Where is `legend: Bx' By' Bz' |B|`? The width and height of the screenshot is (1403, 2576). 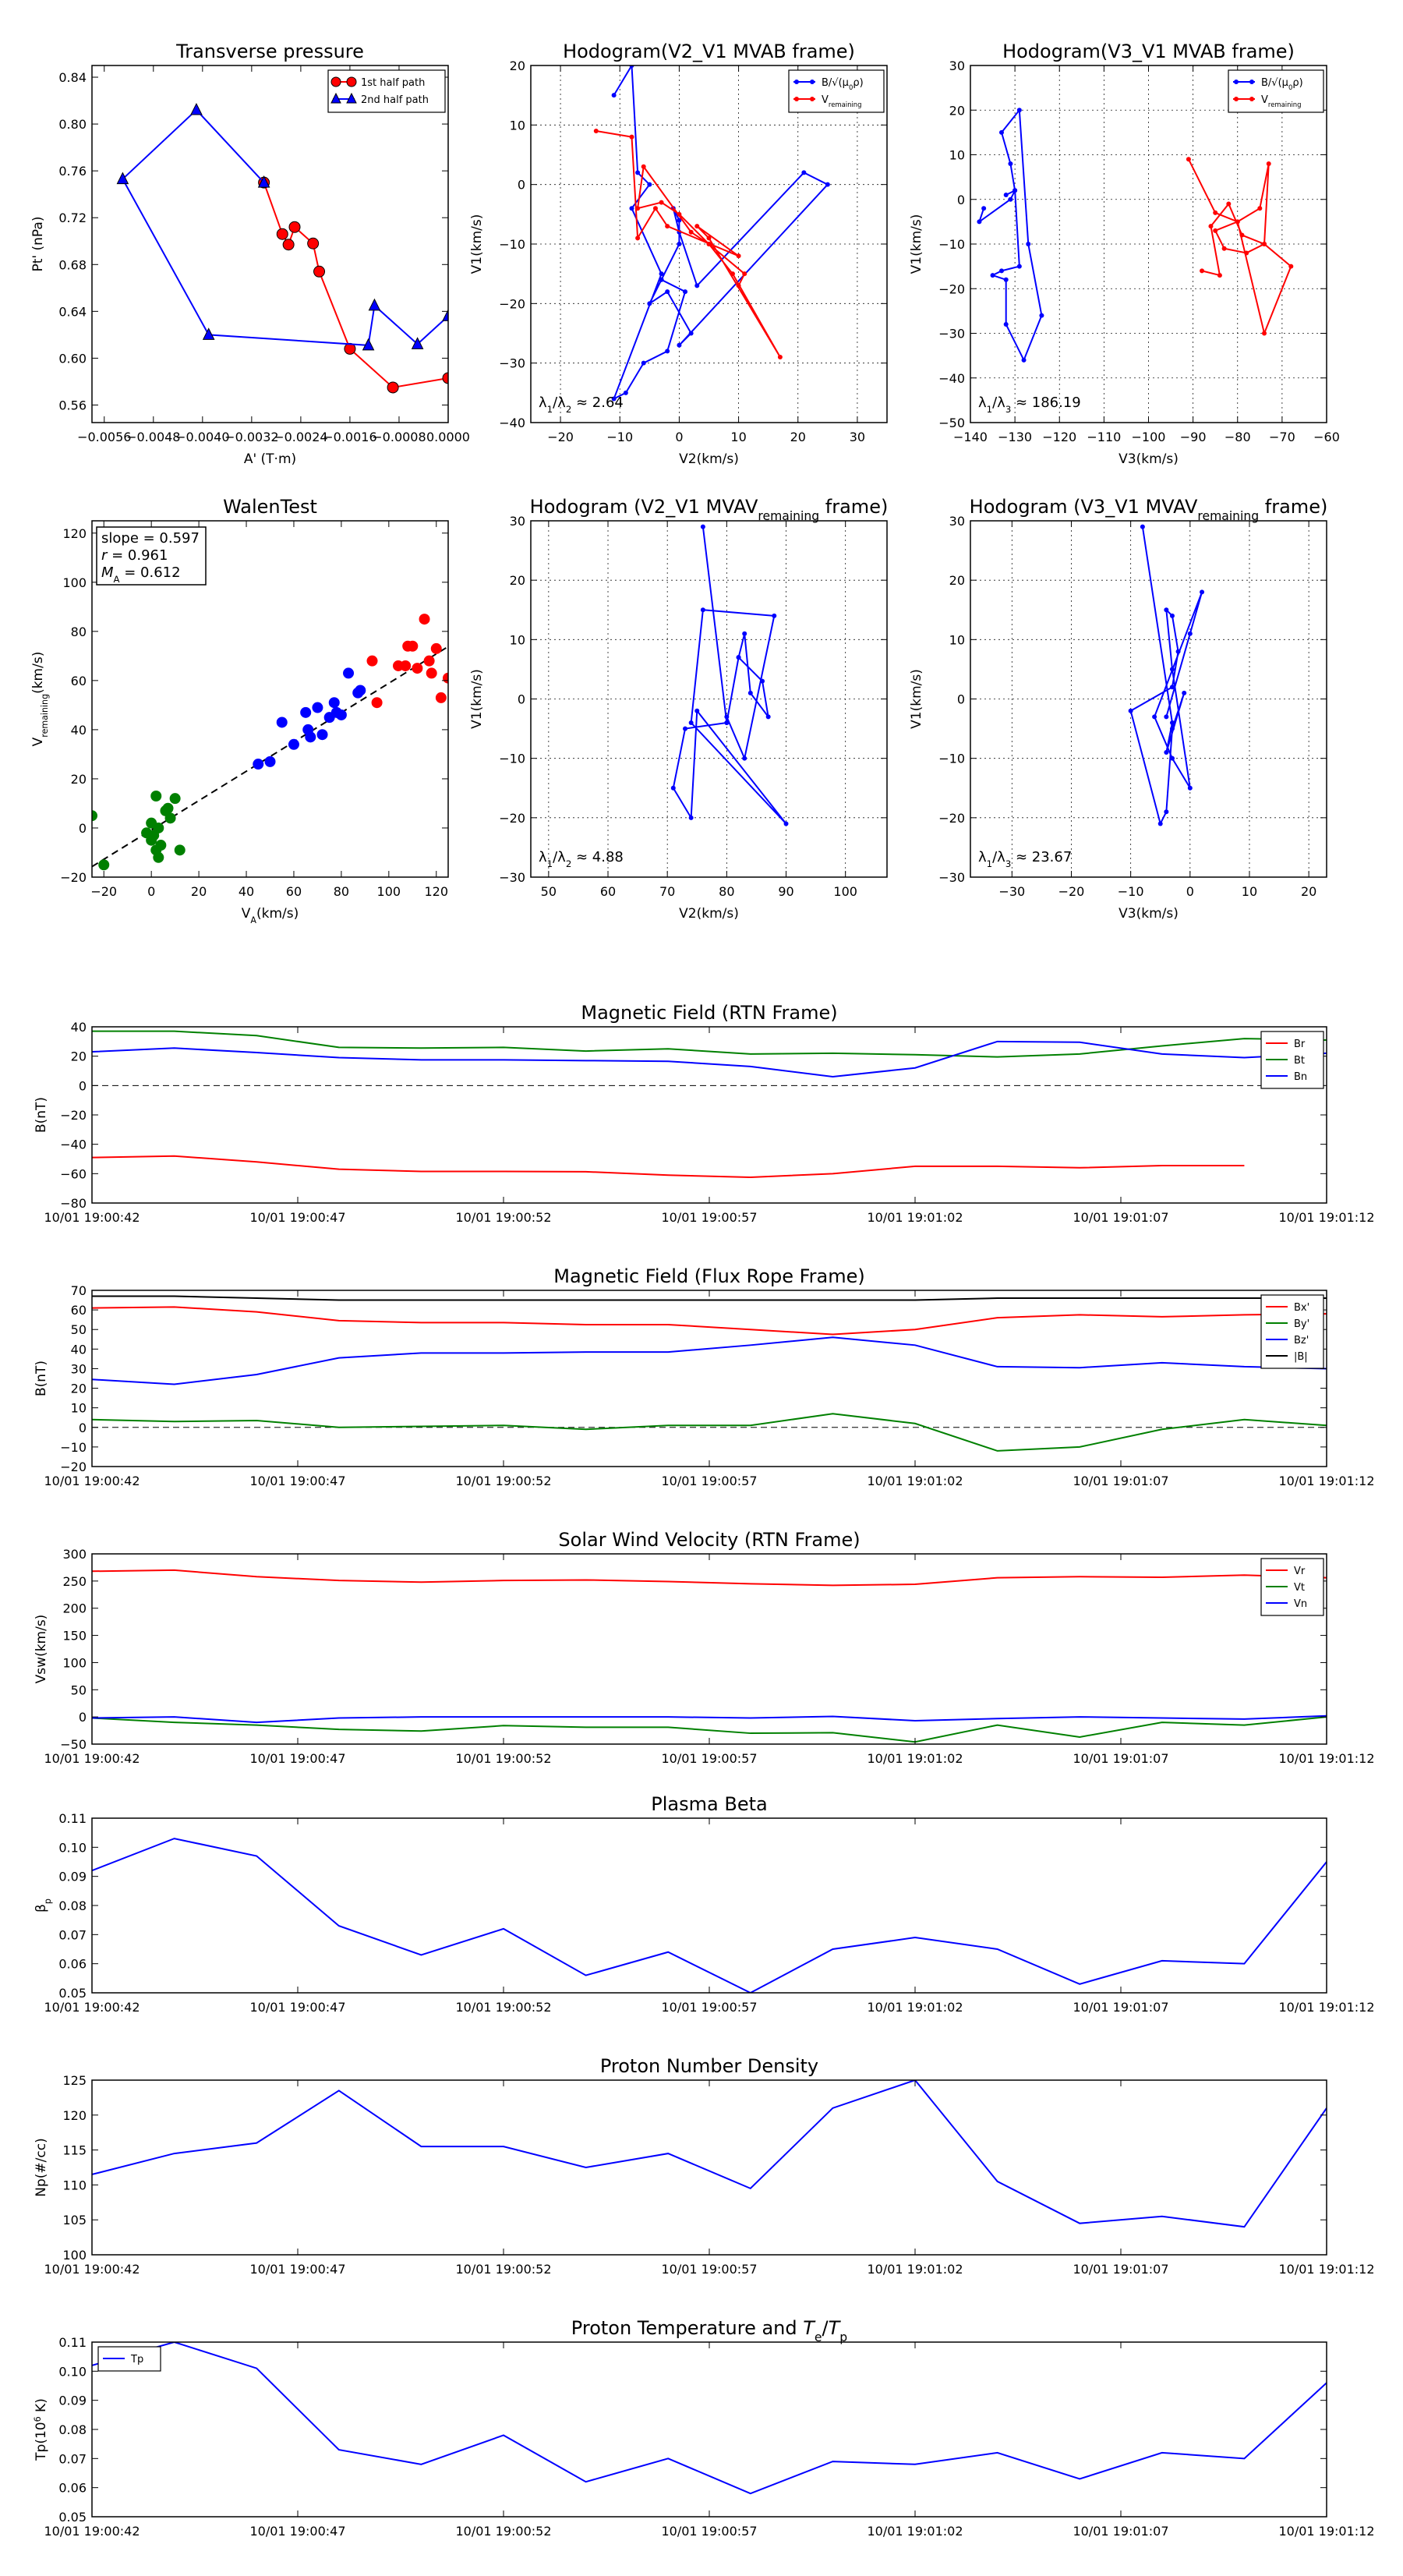 legend: Bx' By' Bz' |B| is located at coordinates (1292, 1331).